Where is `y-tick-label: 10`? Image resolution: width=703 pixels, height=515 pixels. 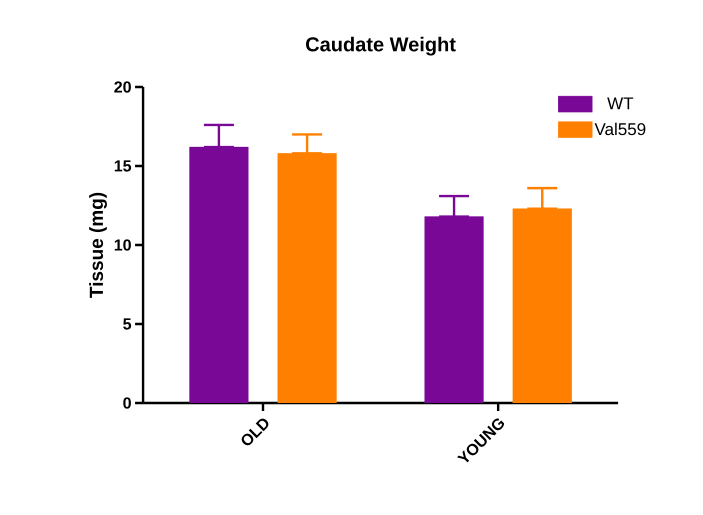
y-tick-label: 10 is located at coordinates (122, 245).